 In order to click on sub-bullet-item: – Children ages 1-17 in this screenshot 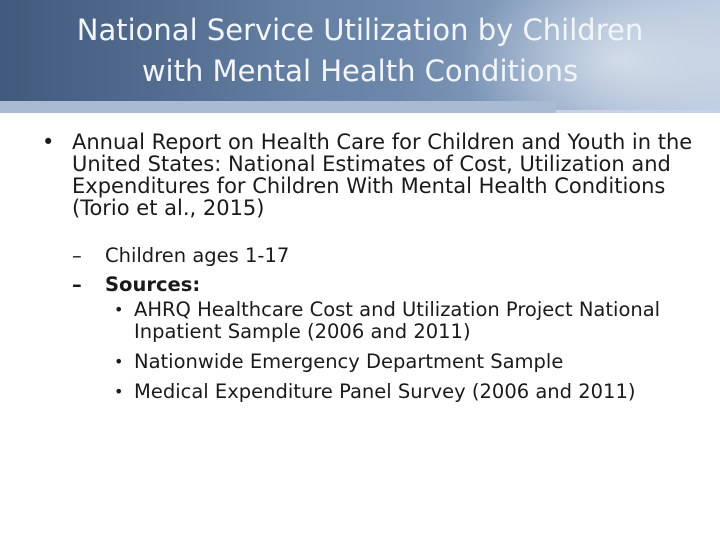, I will do `click(364, 255)`.